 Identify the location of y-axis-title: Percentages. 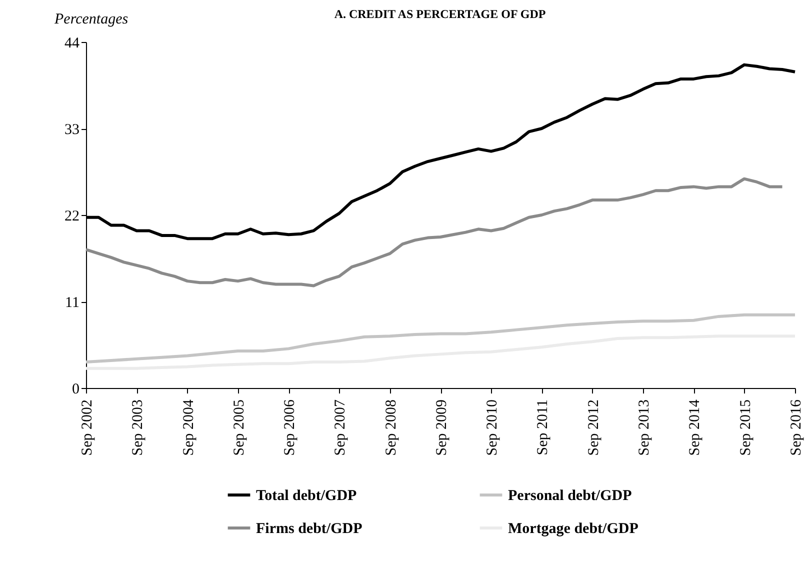
(91, 20).